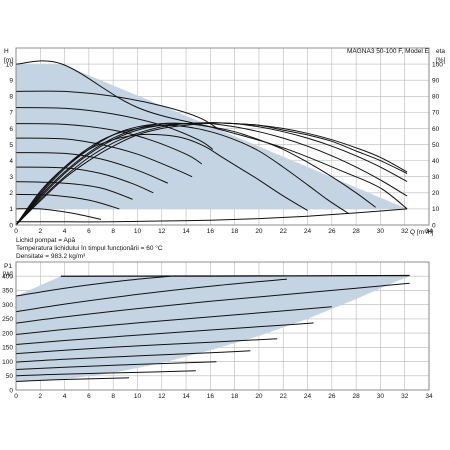 The width and height of the screenshot is (450, 450). Describe the element at coordinates (436, 209) in the screenshot. I see `eta-tick-label: 10` at that location.